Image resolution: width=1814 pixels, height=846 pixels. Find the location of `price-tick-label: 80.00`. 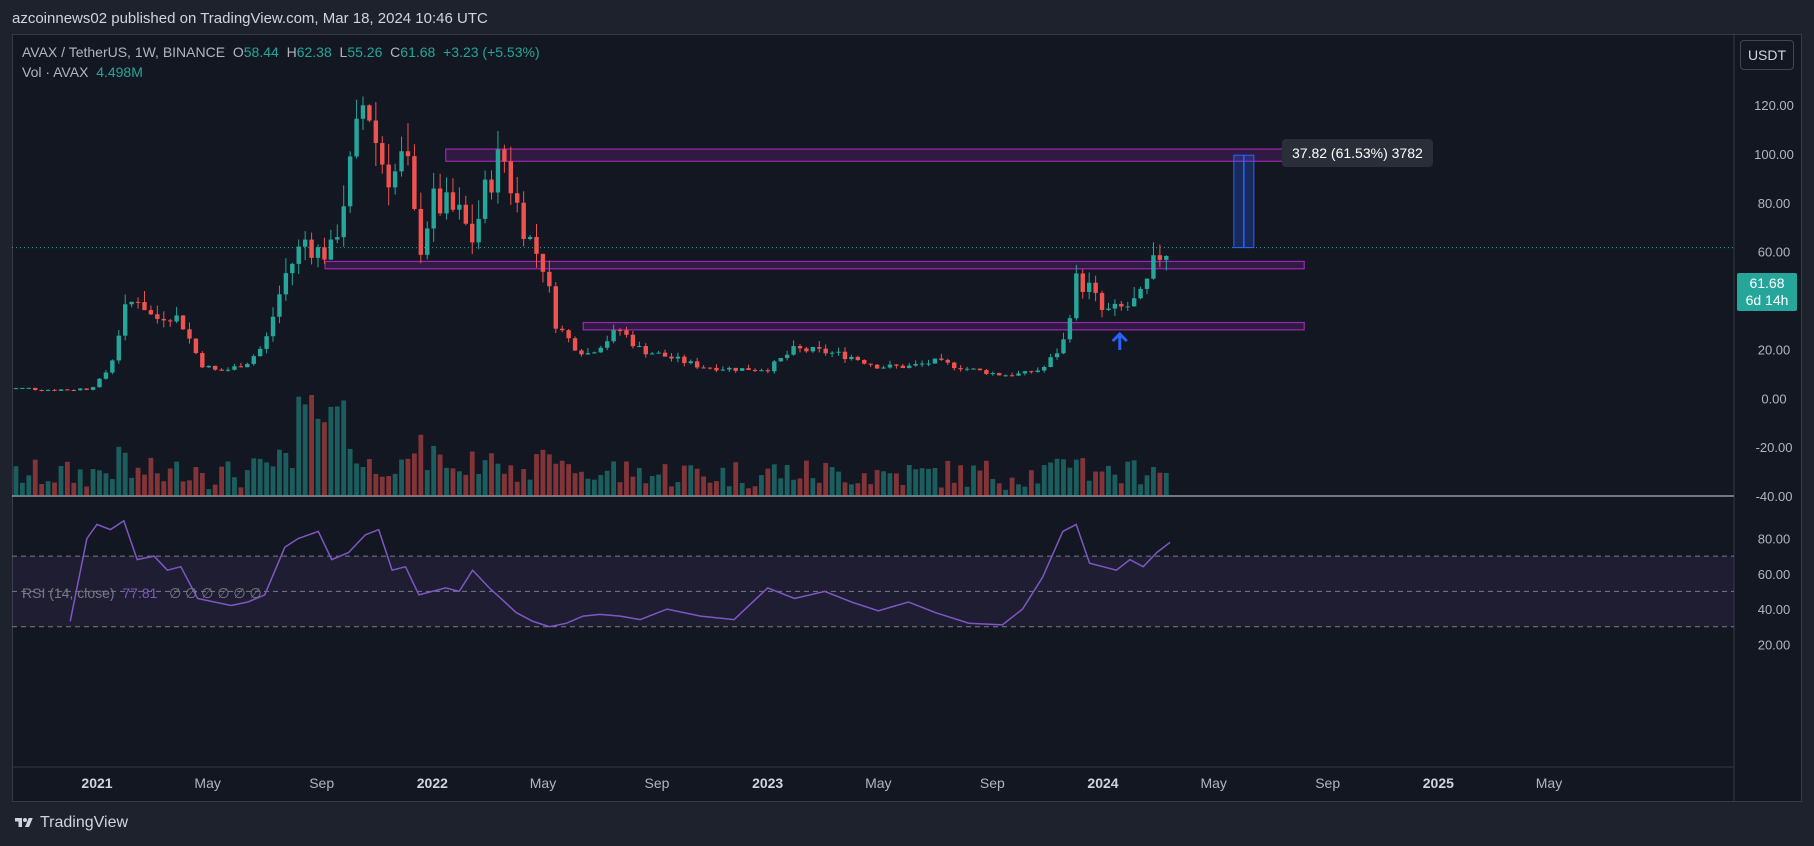

price-tick-label: 80.00 is located at coordinates (1774, 203).